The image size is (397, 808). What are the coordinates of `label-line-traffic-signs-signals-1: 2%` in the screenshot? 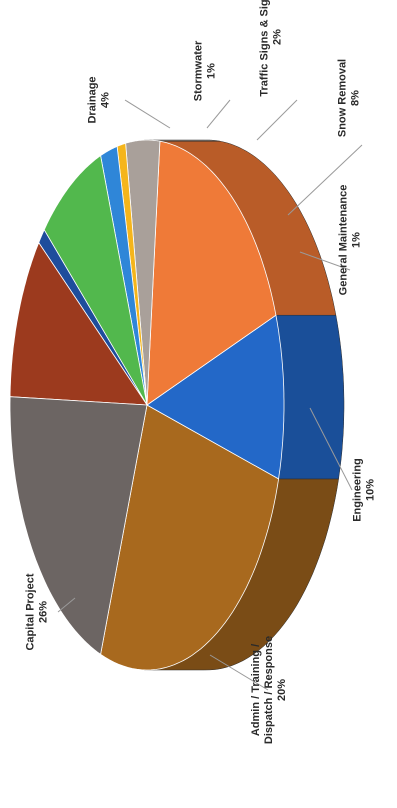 It's located at (278, 37).